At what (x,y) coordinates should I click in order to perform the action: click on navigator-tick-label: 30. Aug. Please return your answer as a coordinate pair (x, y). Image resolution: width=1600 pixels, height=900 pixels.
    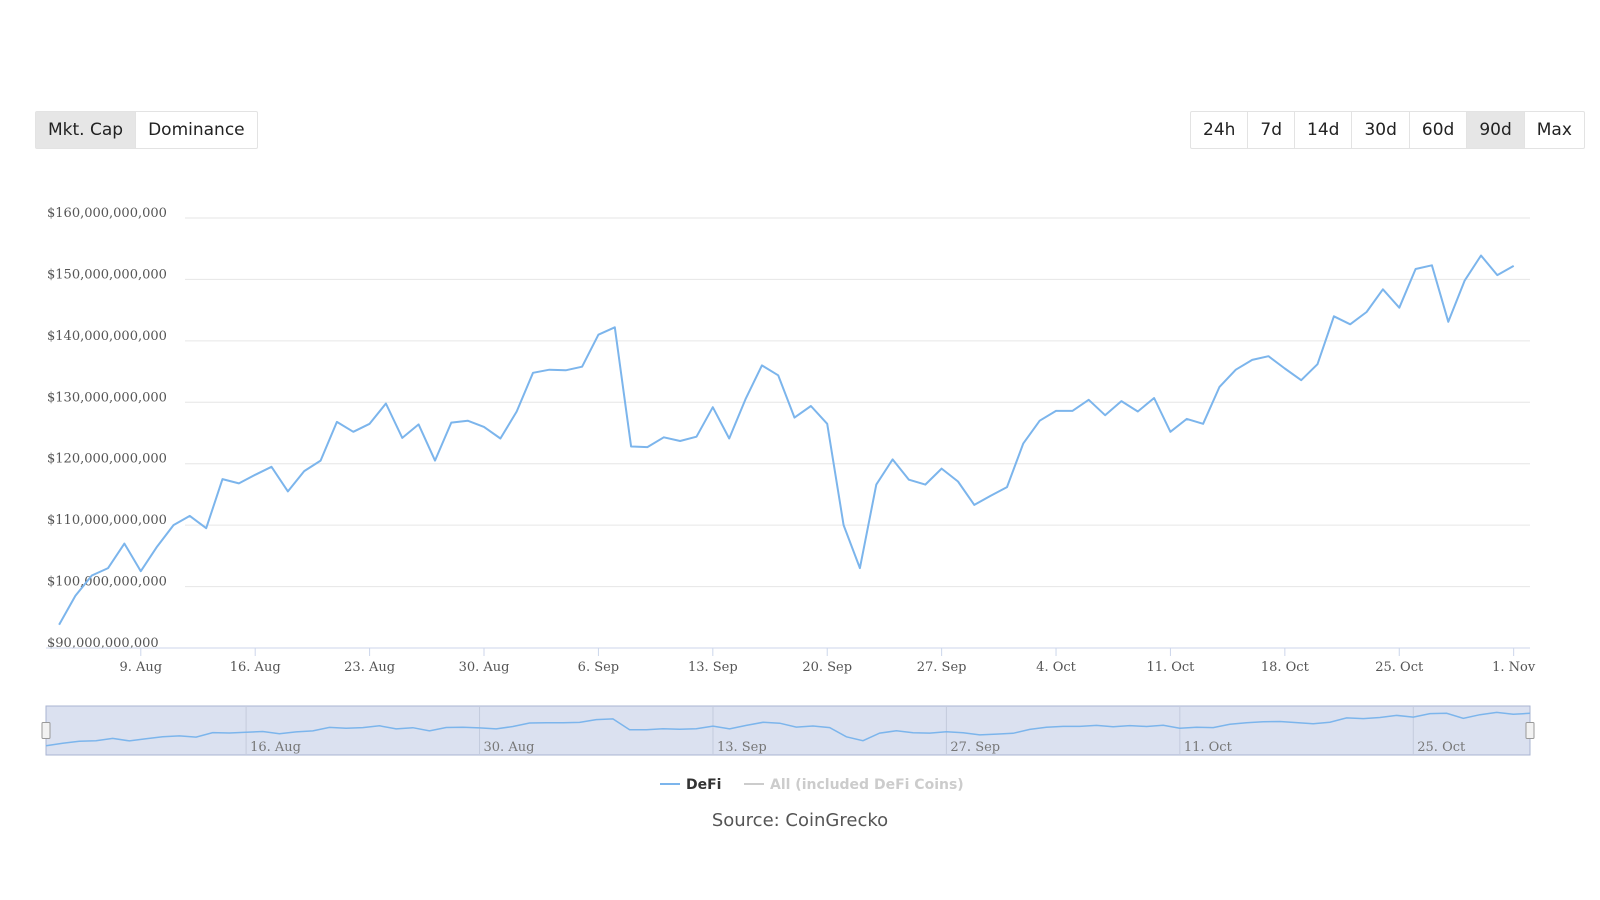
    Looking at the image, I should click on (509, 747).